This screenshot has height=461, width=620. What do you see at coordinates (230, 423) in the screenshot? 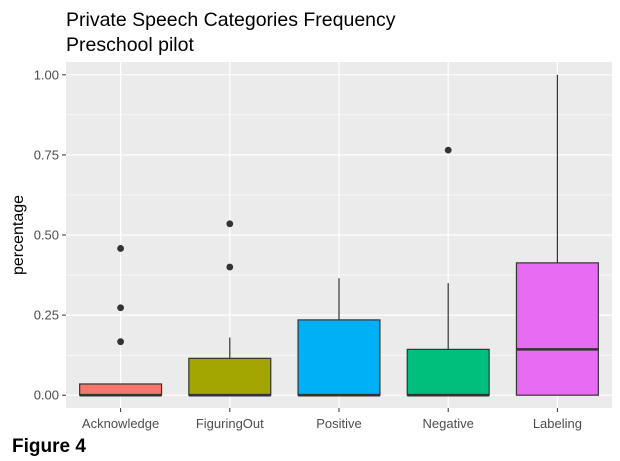
I see `x-tick-label: FiguringOut` at bounding box center [230, 423].